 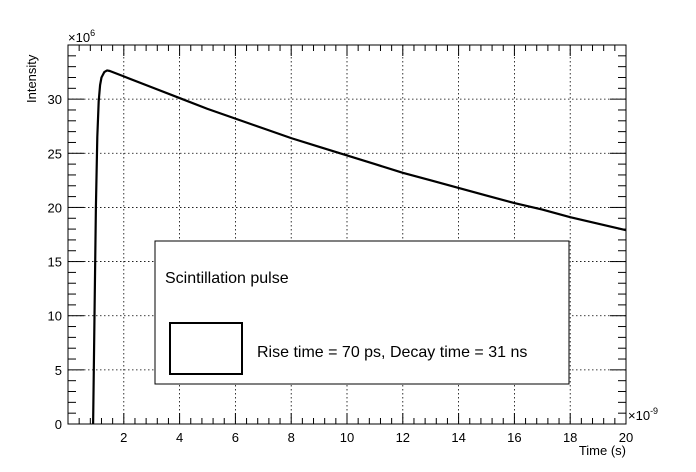 What do you see at coordinates (403, 437) in the screenshot?
I see `x-tick-label: 12` at bounding box center [403, 437].